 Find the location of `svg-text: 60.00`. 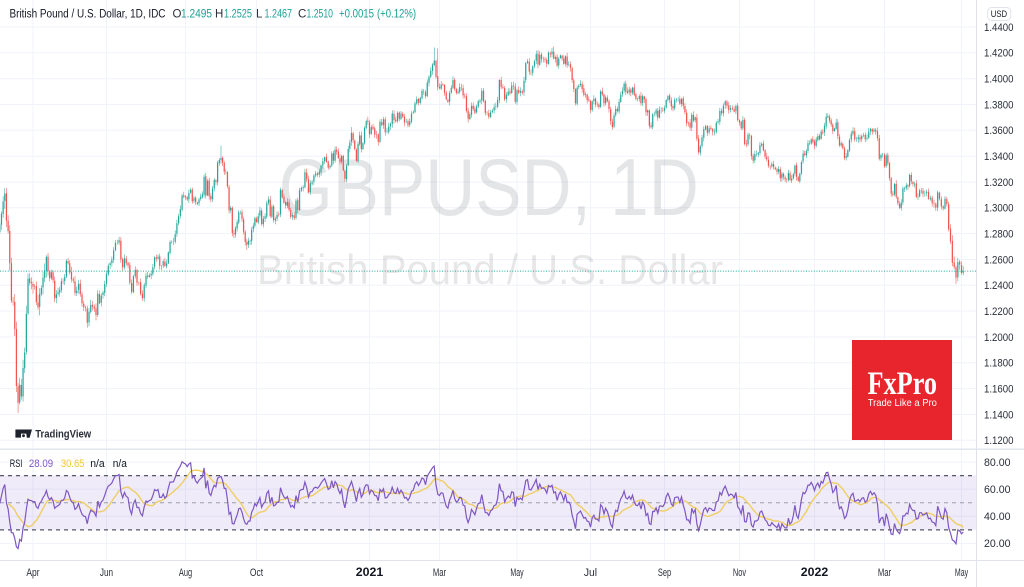

svg-text: 60.00 is located at coordinates (997, 490).